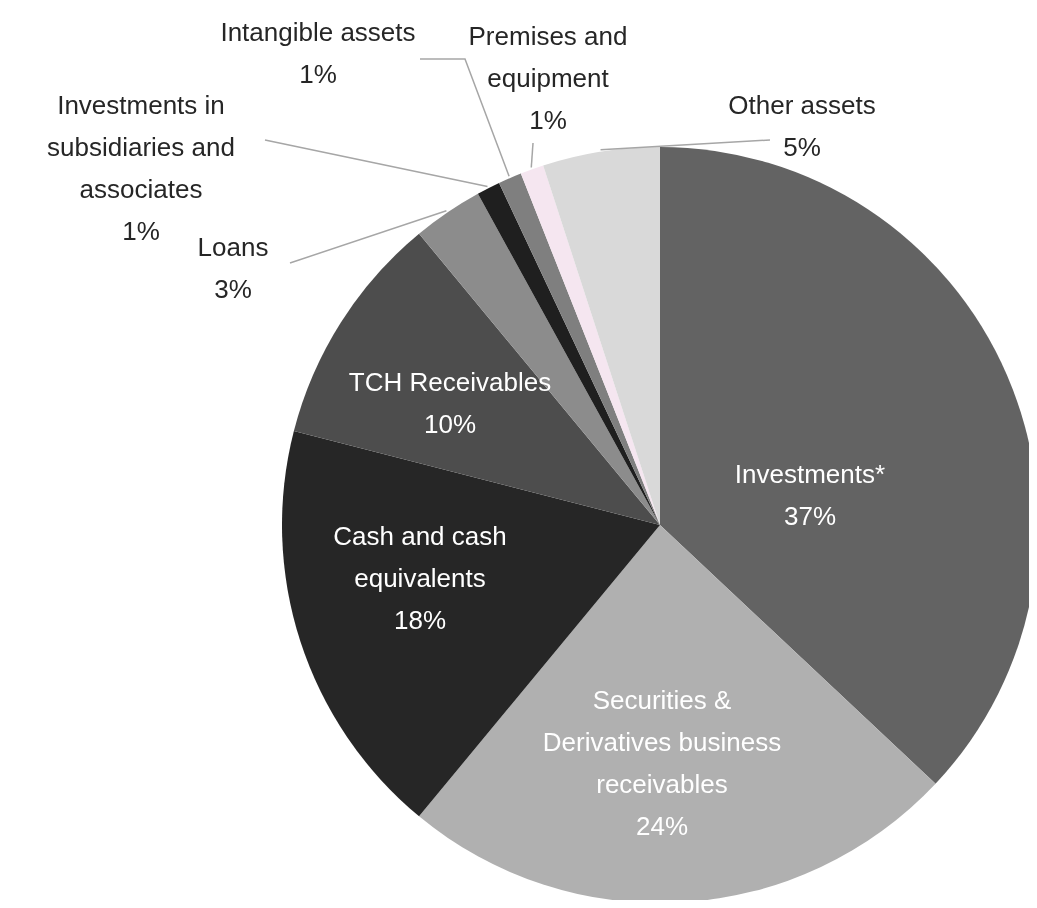 The width and height of the screenshot is (1037, 908). Describe the element at coordinates (810, 516) in the screenshot. I see `data-label: 37%` at that location.